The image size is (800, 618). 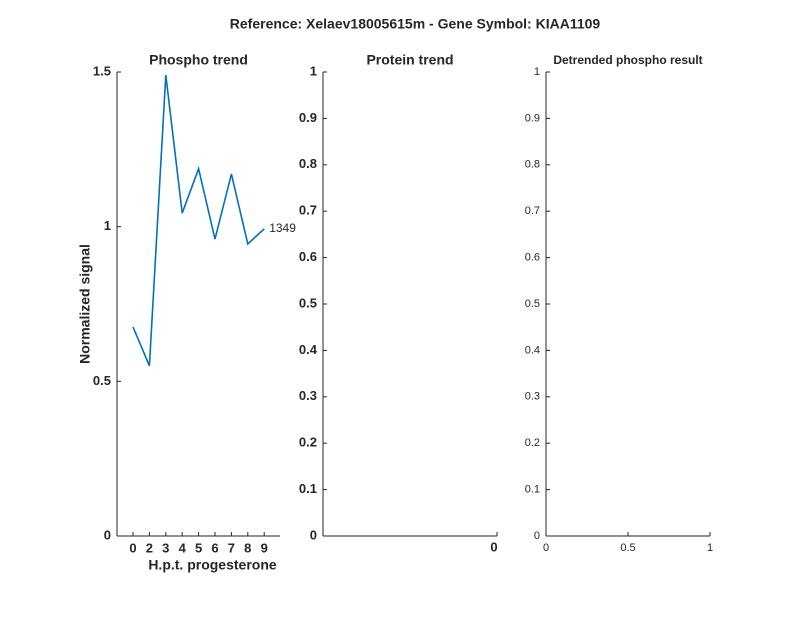 I want to click on y-tick-label: 1.5, so click(x=102, y=70).